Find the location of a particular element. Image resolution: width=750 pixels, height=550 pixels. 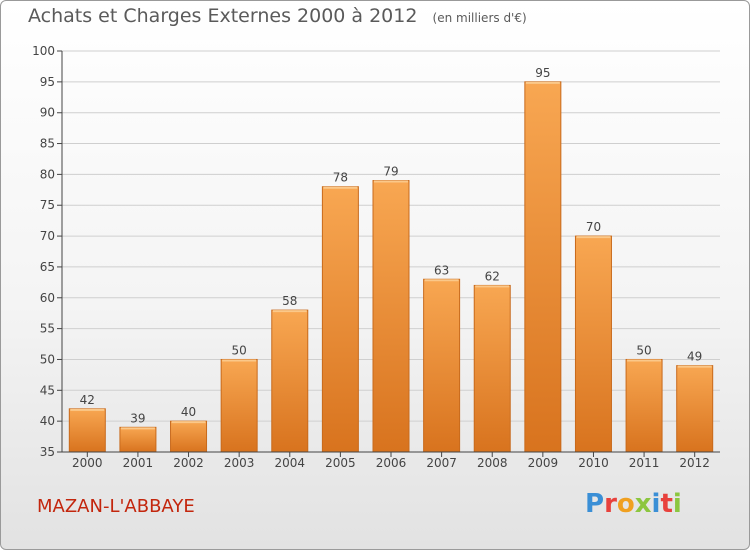

y-tick-label: 55 is located at coordinates (47, 329).